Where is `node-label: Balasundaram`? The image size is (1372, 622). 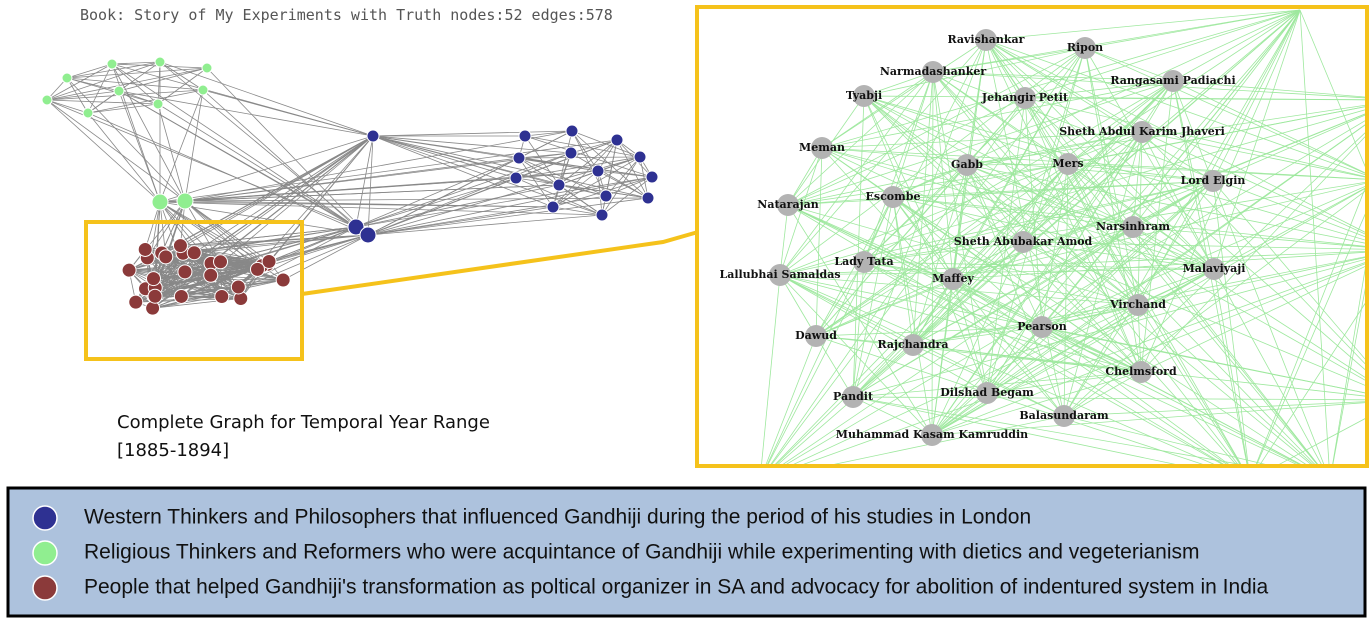 node-label: Balasundaram is located at coordinates (1064, 415).